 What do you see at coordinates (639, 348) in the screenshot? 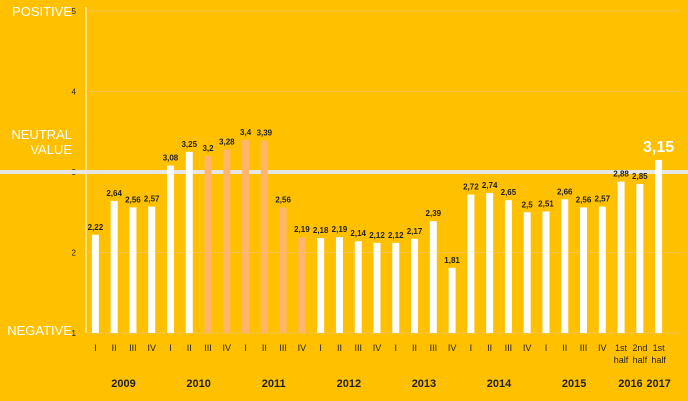
I see `x-tick-label: 2nd` at bounding box center [639, 348].